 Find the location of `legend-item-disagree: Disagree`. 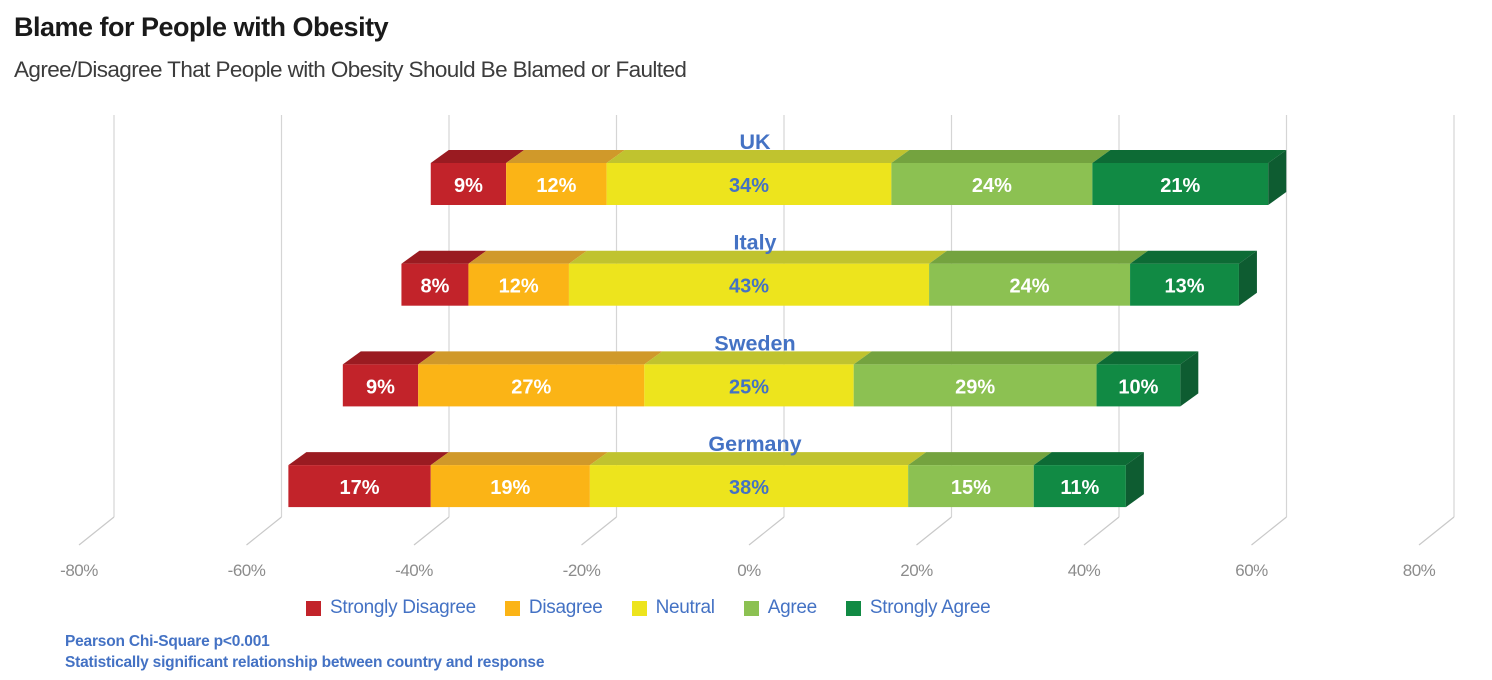

legend-item-disagree: Disagree is located at coordinates (553, 608).